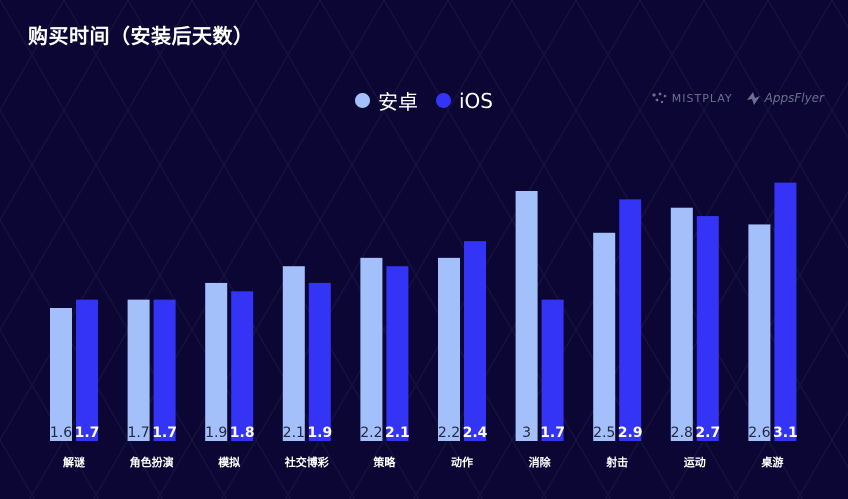 Image resolution: width=848 pixels, height=499 pixels. What do you see at coordinates (152, 462) in the screenshot?
I see `category-tick-label: 角色扮演` at bounding box center [152, 462].